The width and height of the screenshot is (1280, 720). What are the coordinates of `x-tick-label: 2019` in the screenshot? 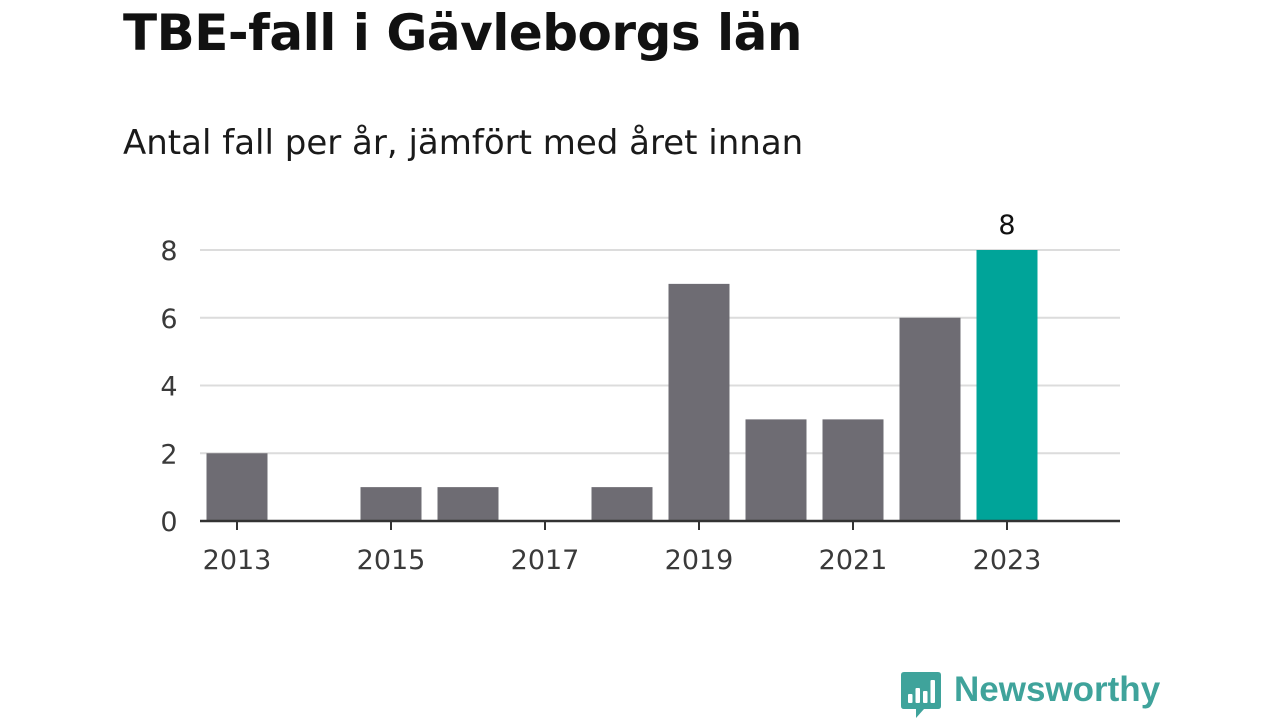 It's located at (699, 560).